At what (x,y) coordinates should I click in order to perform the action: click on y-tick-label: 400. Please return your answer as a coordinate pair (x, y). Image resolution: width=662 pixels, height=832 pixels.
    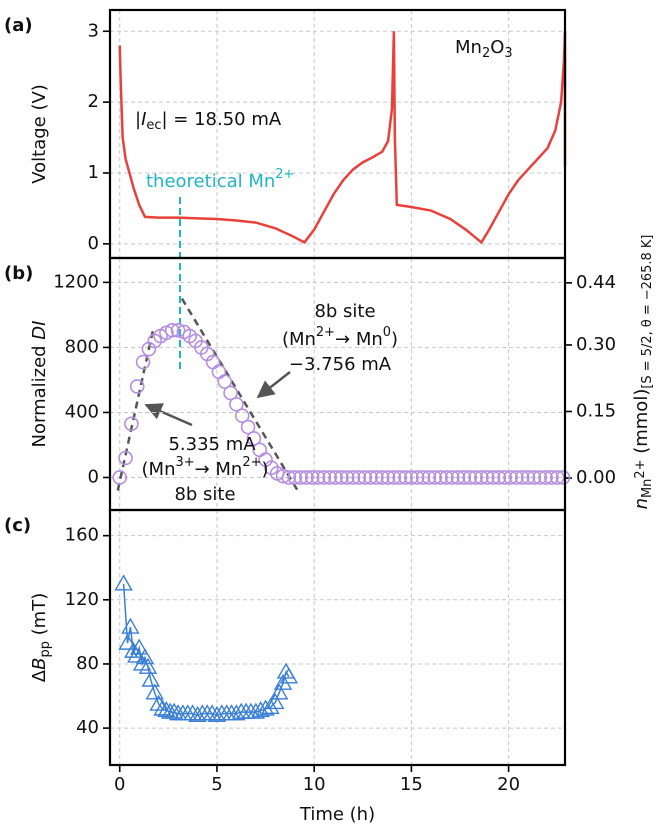
    Looking at the image, I should click on (82, 411).